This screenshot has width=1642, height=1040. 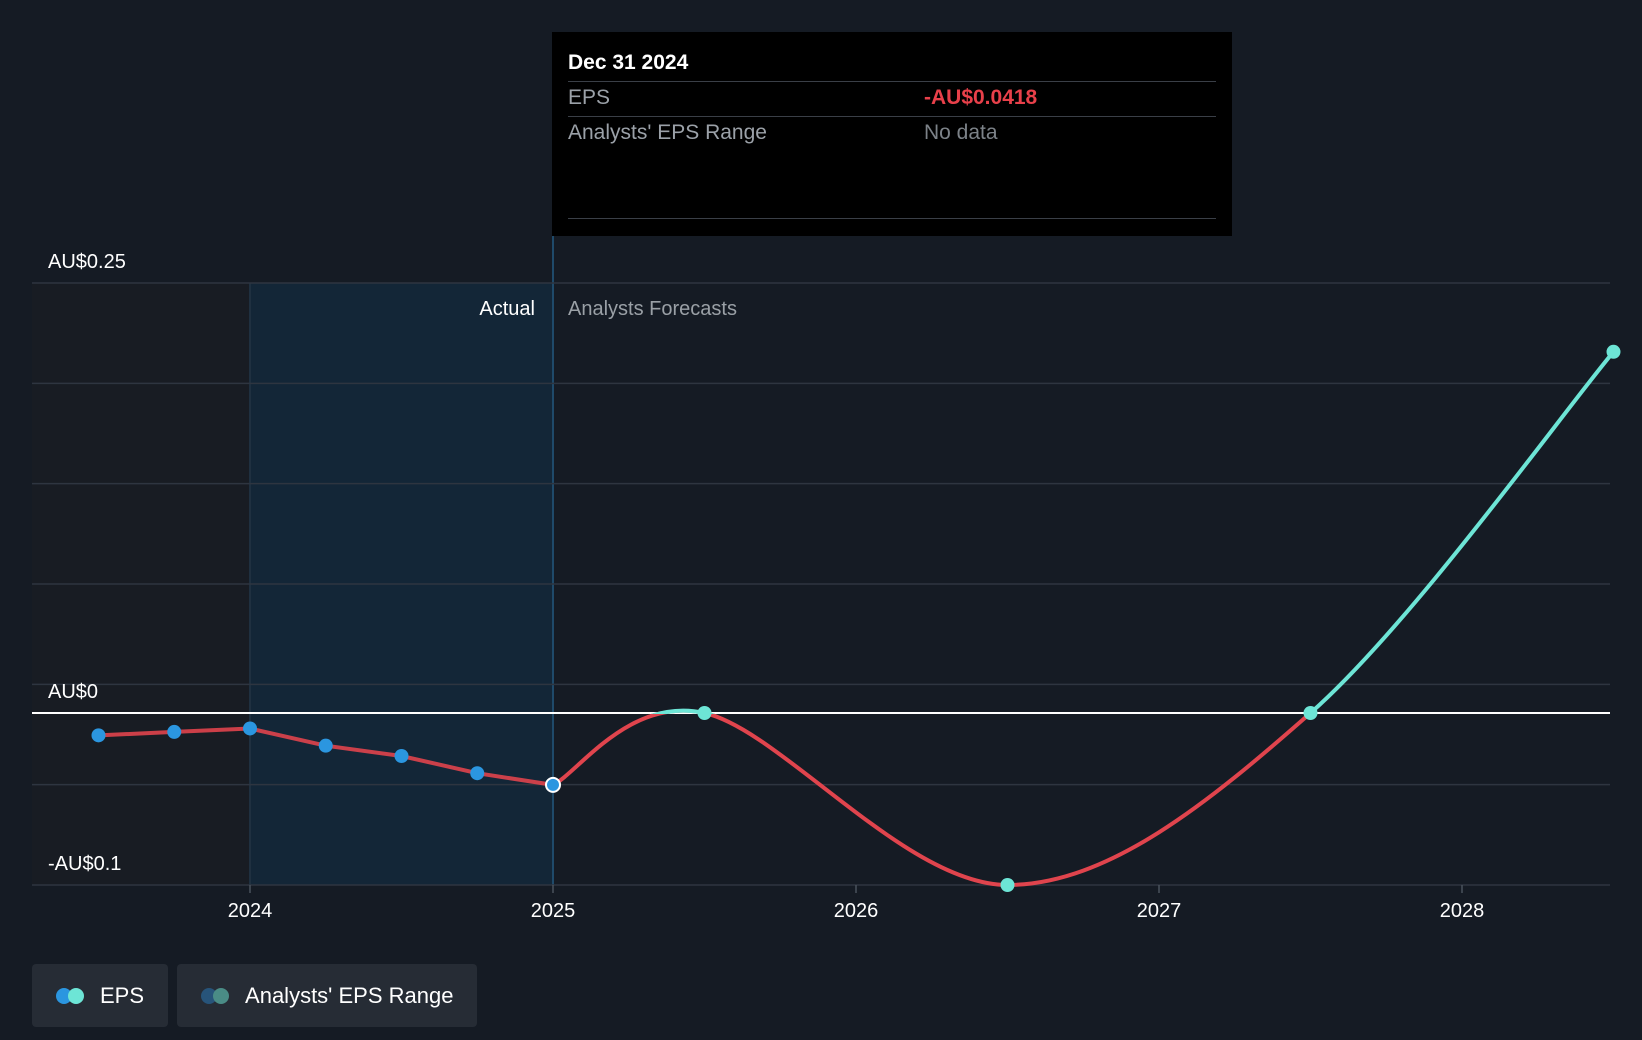 What do you see at coordinates (667, 132) in the screenshot?
I see `tooltip-range-label: Analysts' EPS Range` at bounding box center [667, 132].